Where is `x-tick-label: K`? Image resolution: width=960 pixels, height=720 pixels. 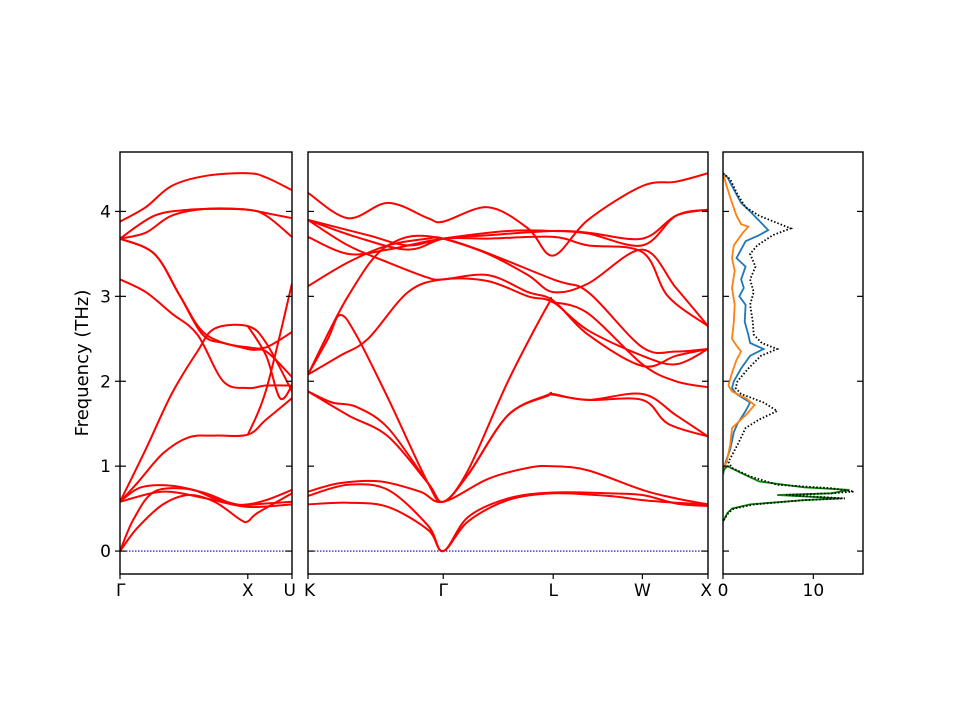
x-tick-label: K is located at coordinates (310, 591).